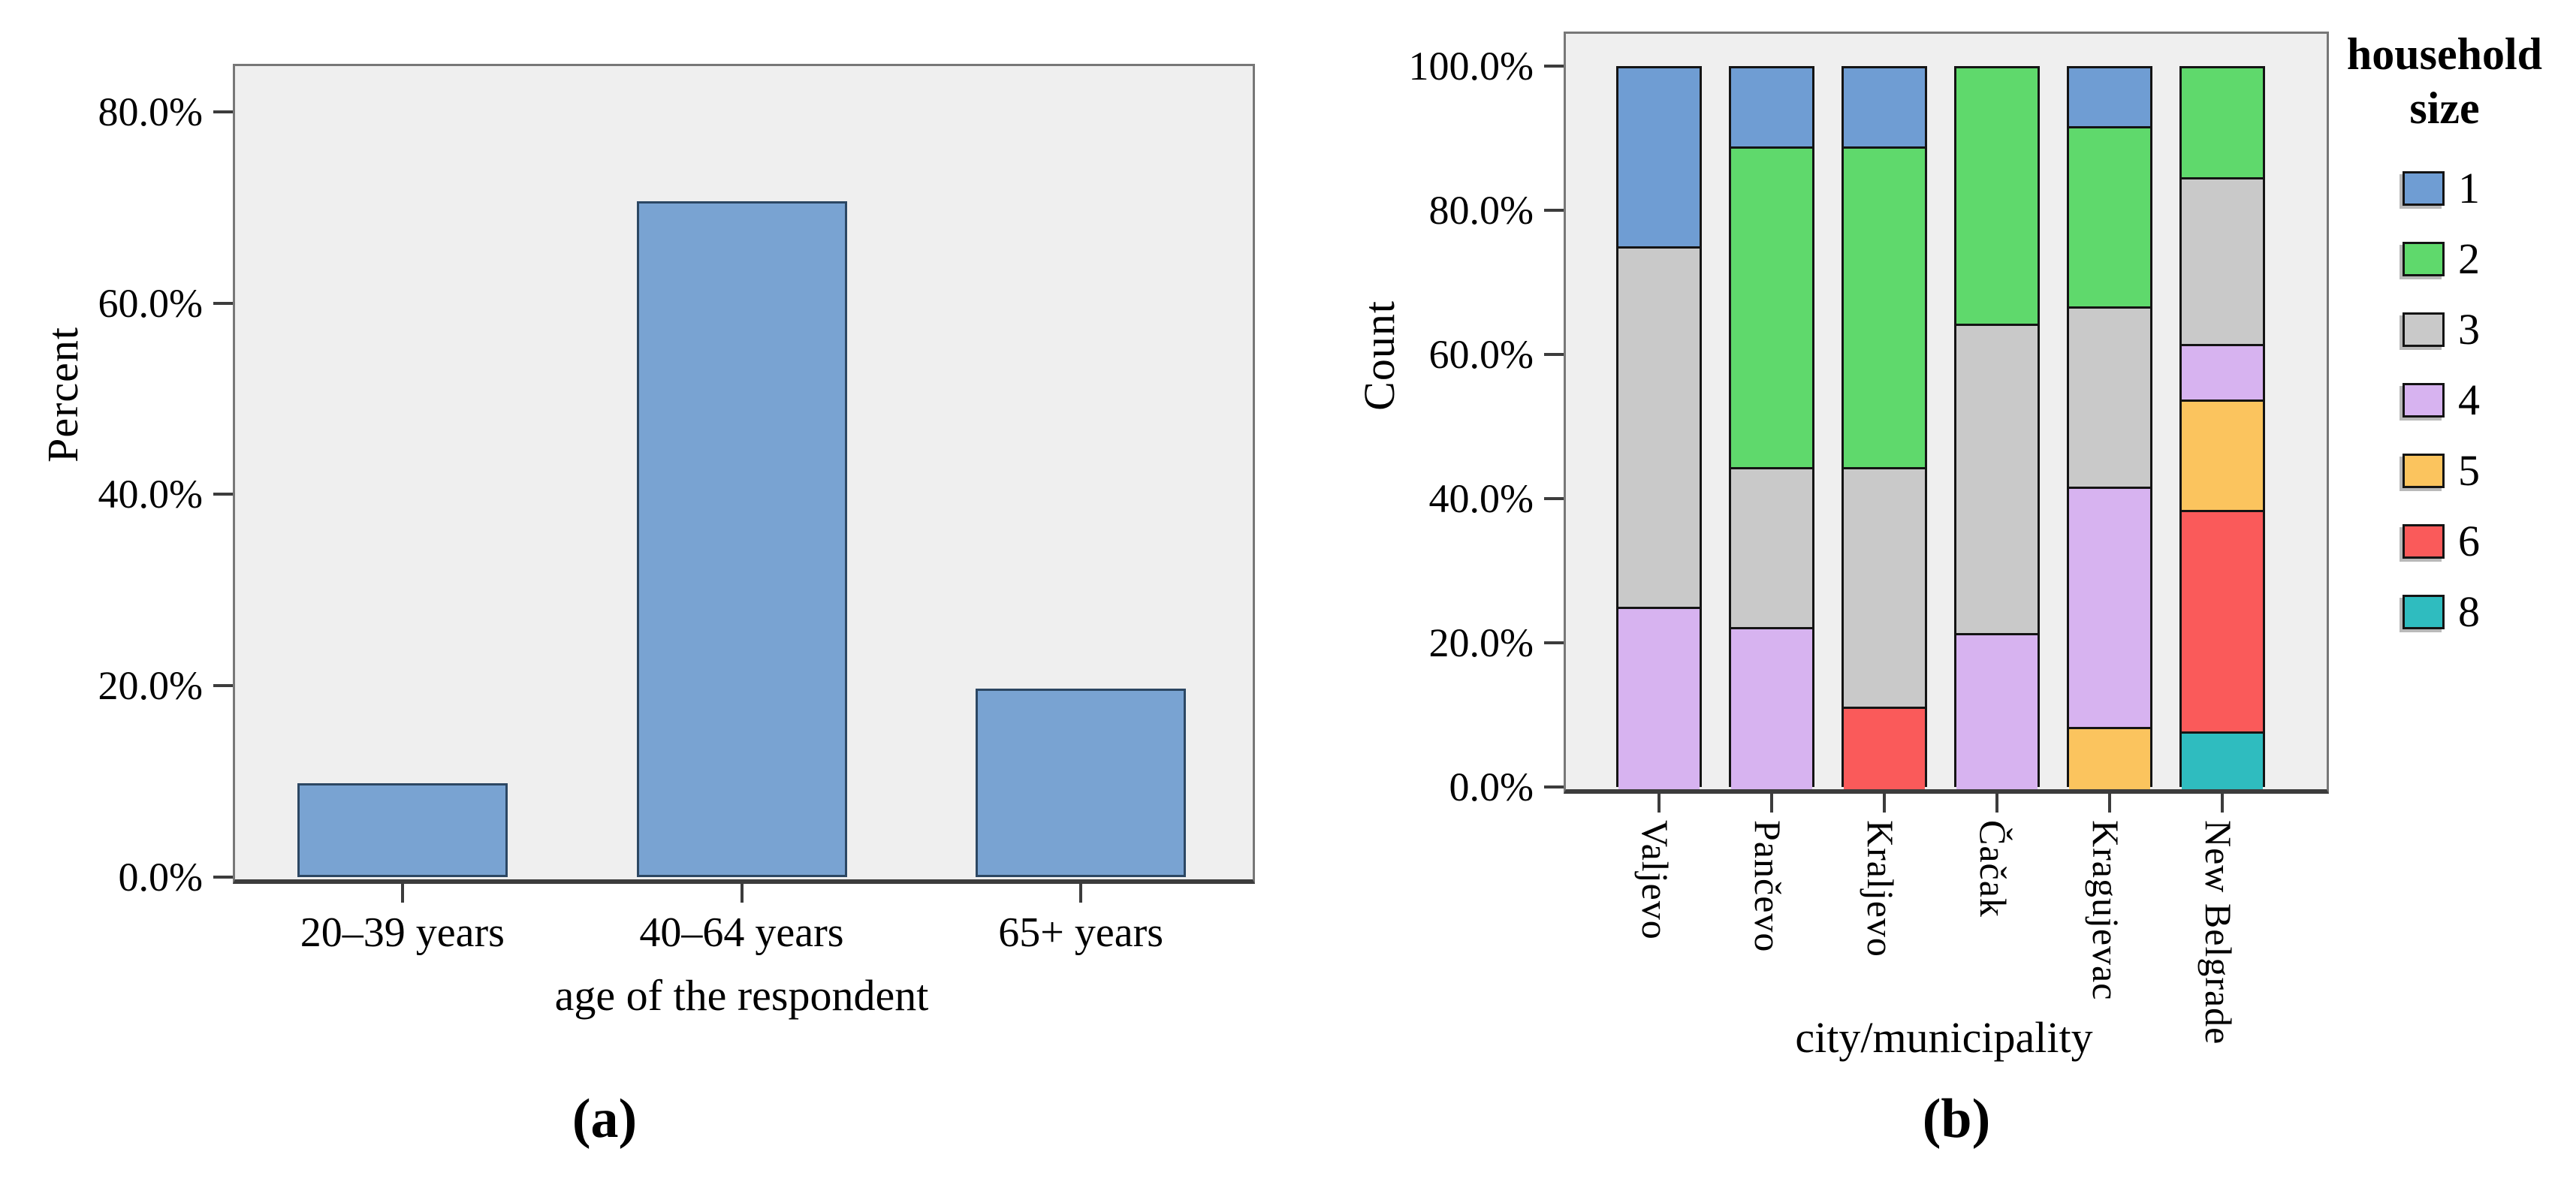 The height and width of the screenshot is (1194, 2576). Describe the element at coordinates (2444, 81) in the screenshot. I see `legend-title: household size` at that location.